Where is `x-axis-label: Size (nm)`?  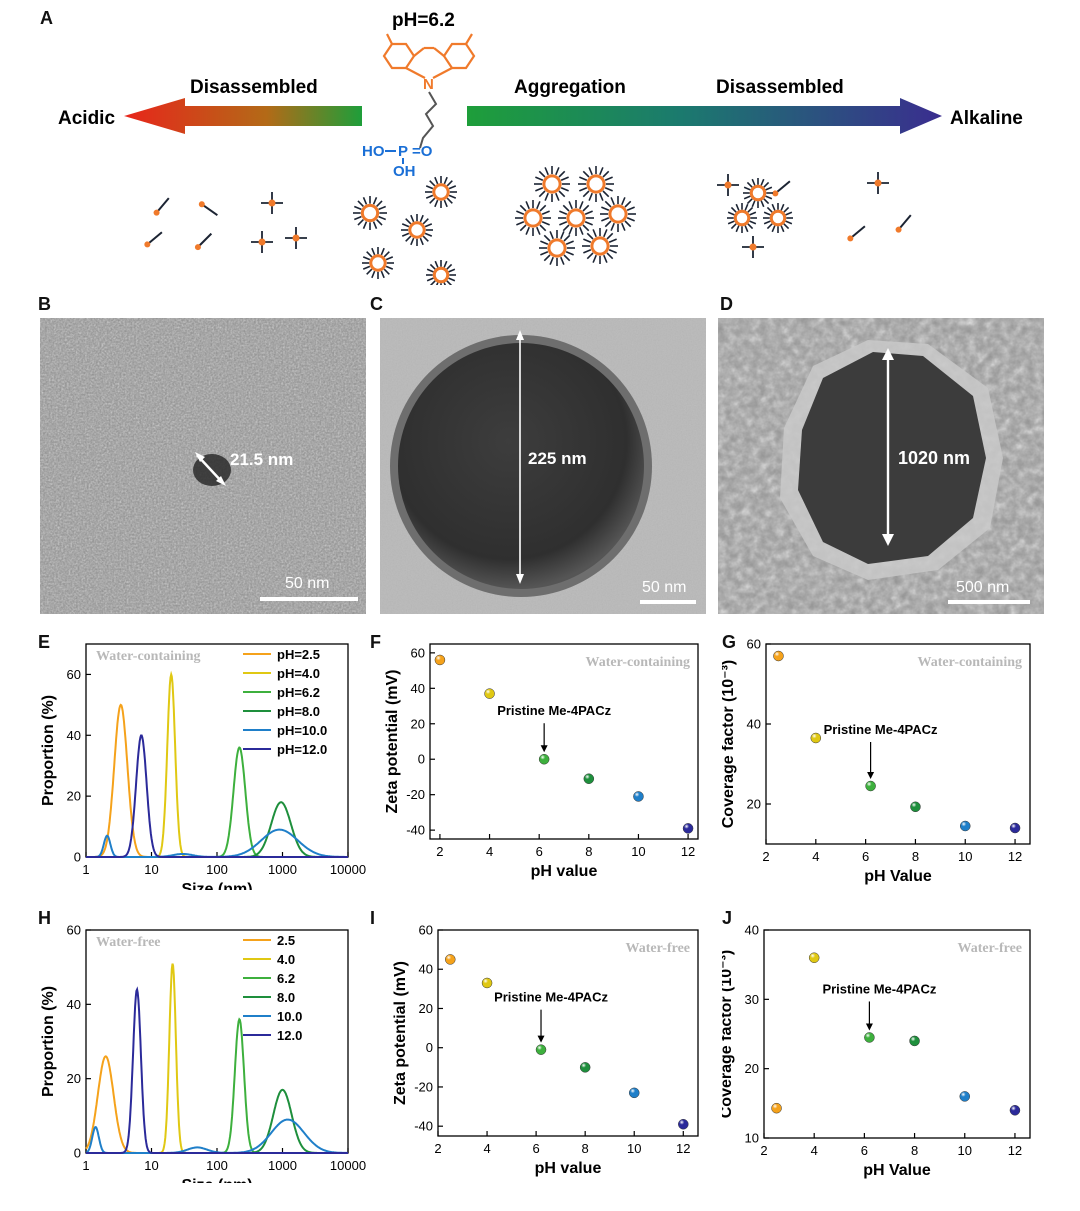 x-axis-label: Size (nm) is located at coordinates (216, 1180).